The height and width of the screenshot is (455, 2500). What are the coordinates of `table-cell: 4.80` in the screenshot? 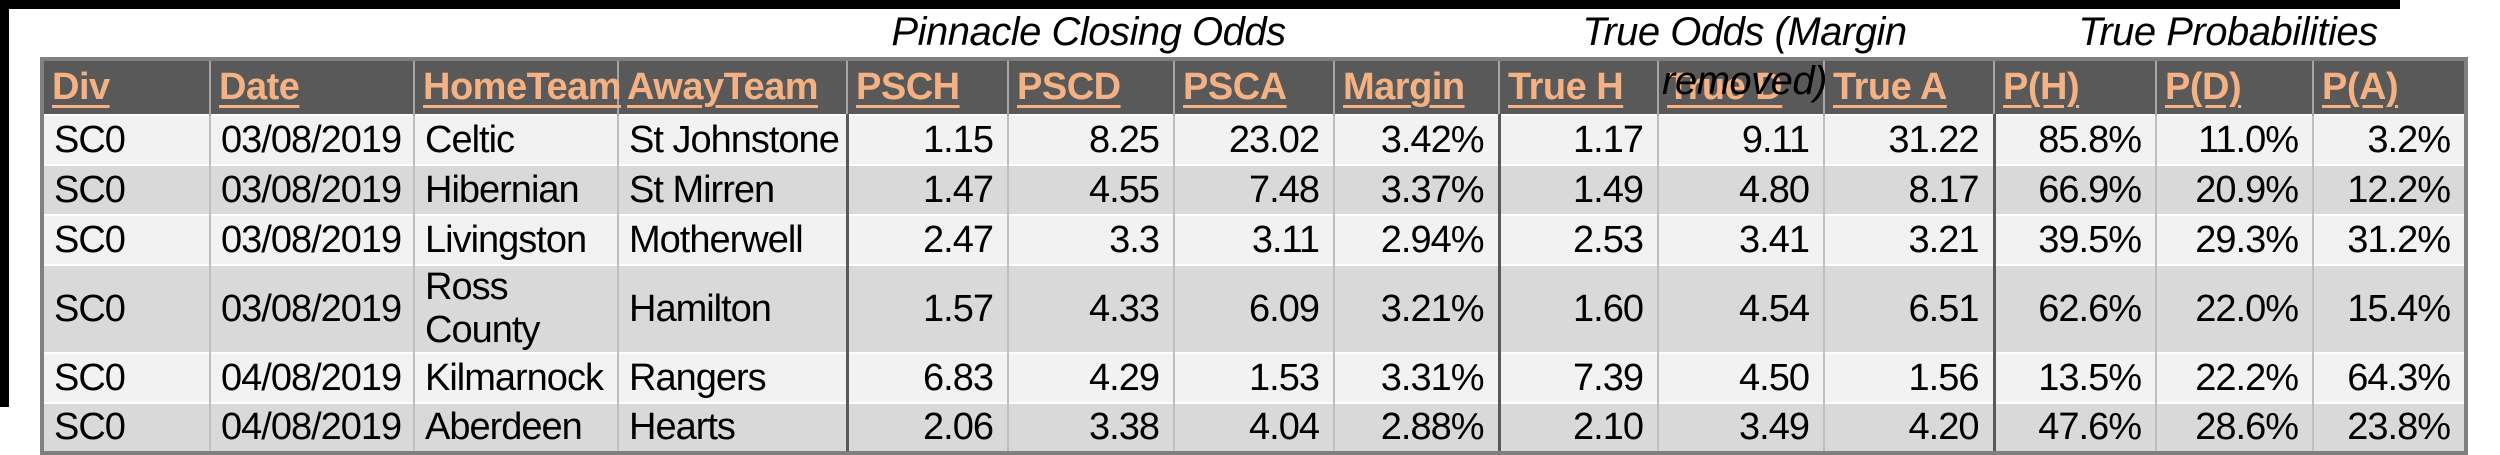 It's located at (1740, 189).